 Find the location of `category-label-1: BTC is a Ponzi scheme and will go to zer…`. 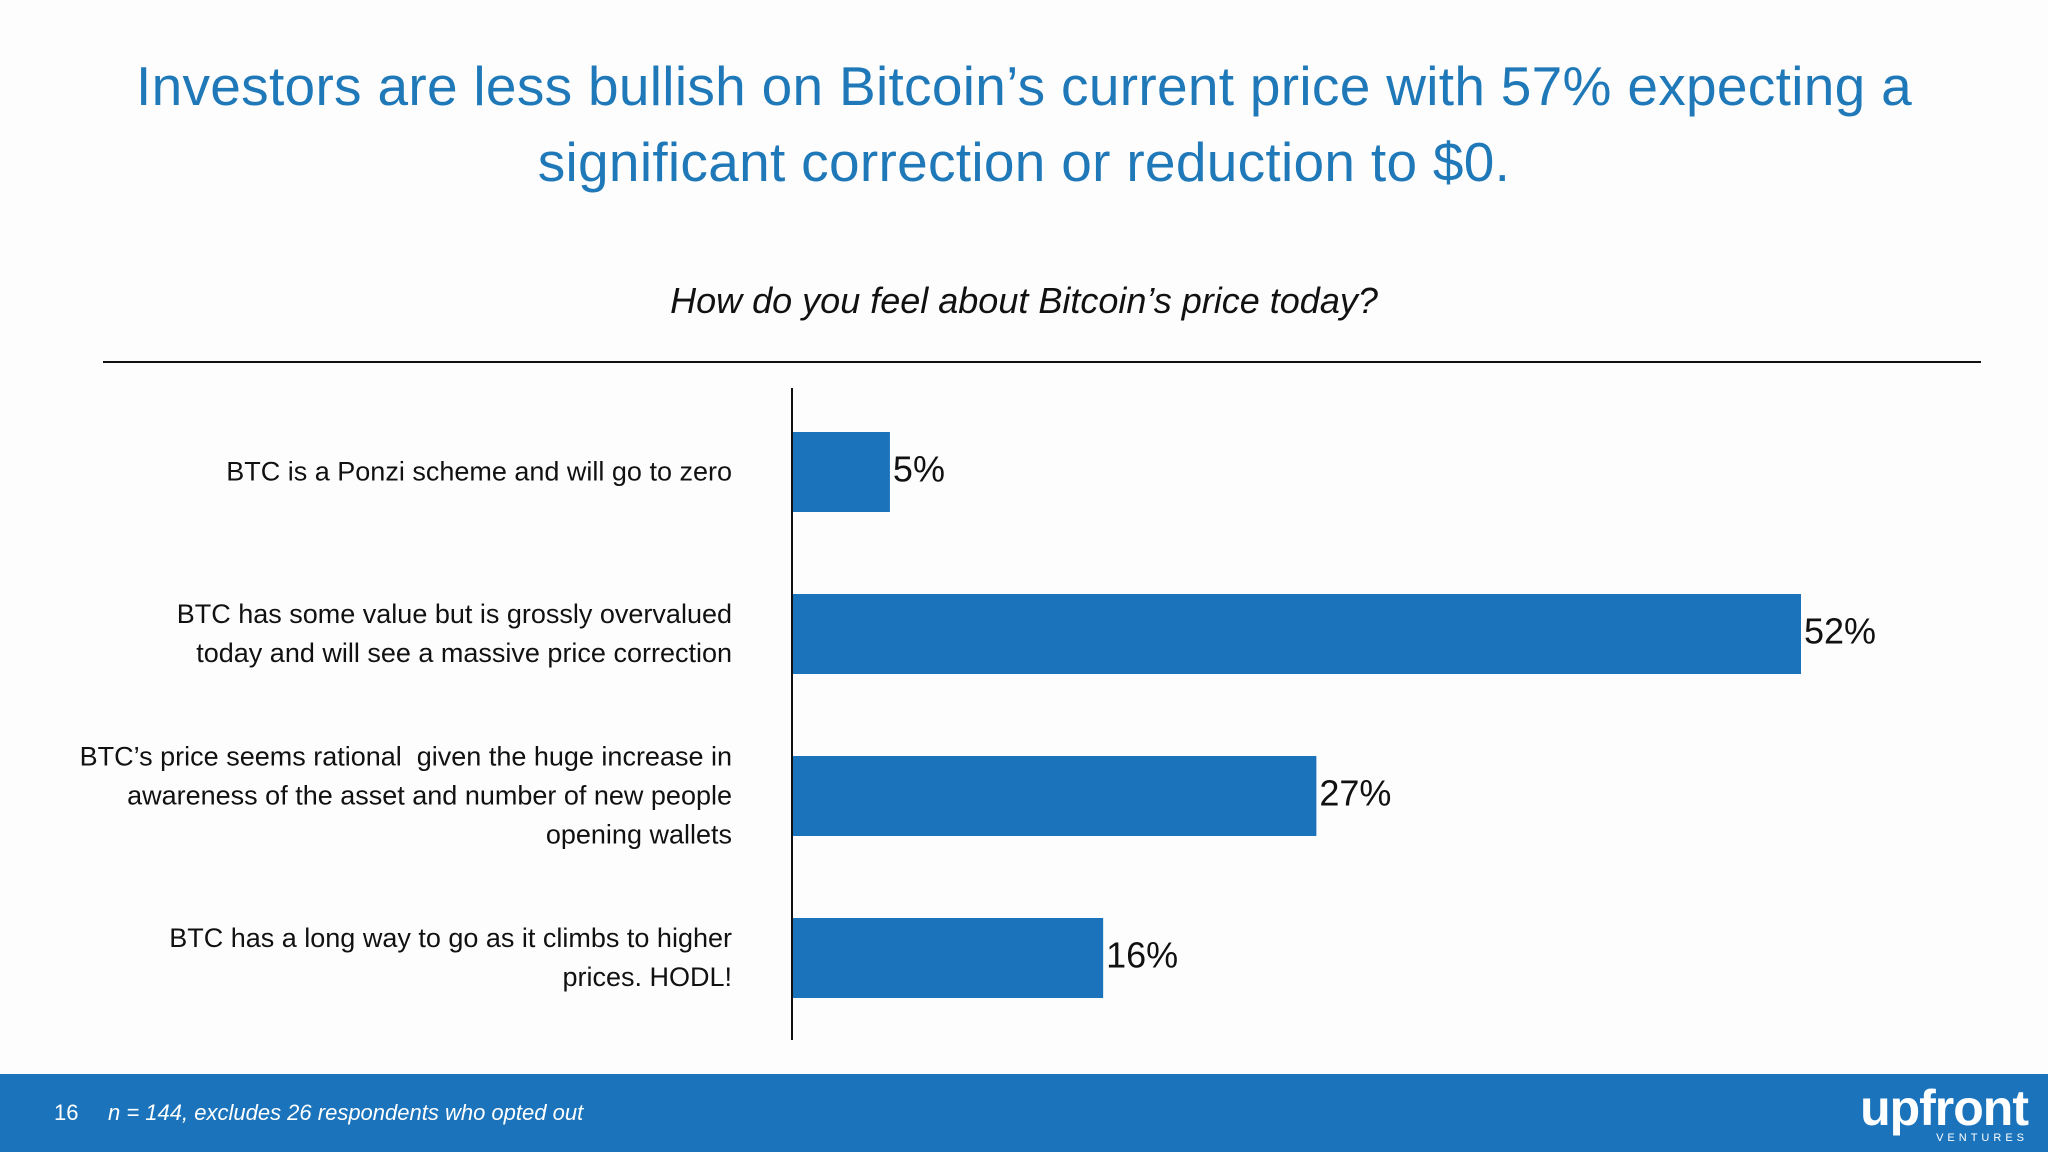

category-label-1: BTC is a Ponzi scheme and will go to zer… is located at coordinates (372, 472).